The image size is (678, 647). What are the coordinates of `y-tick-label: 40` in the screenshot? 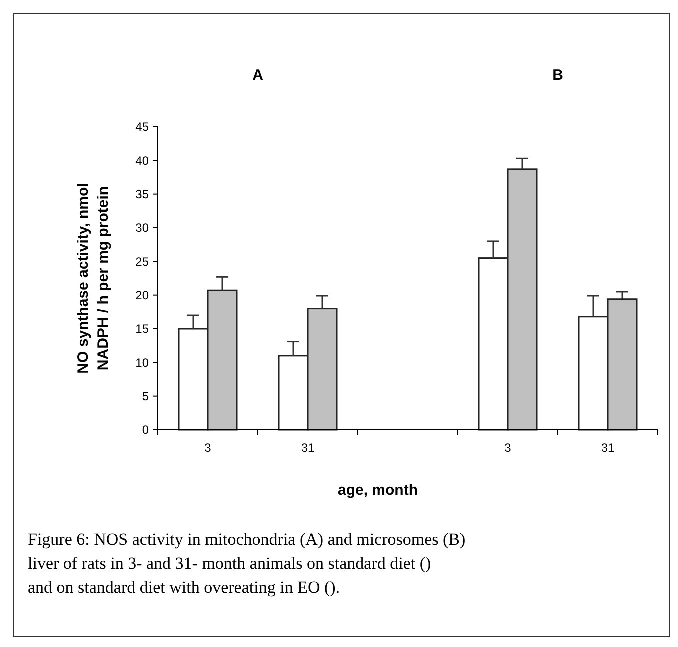 It's located at (143, 161).